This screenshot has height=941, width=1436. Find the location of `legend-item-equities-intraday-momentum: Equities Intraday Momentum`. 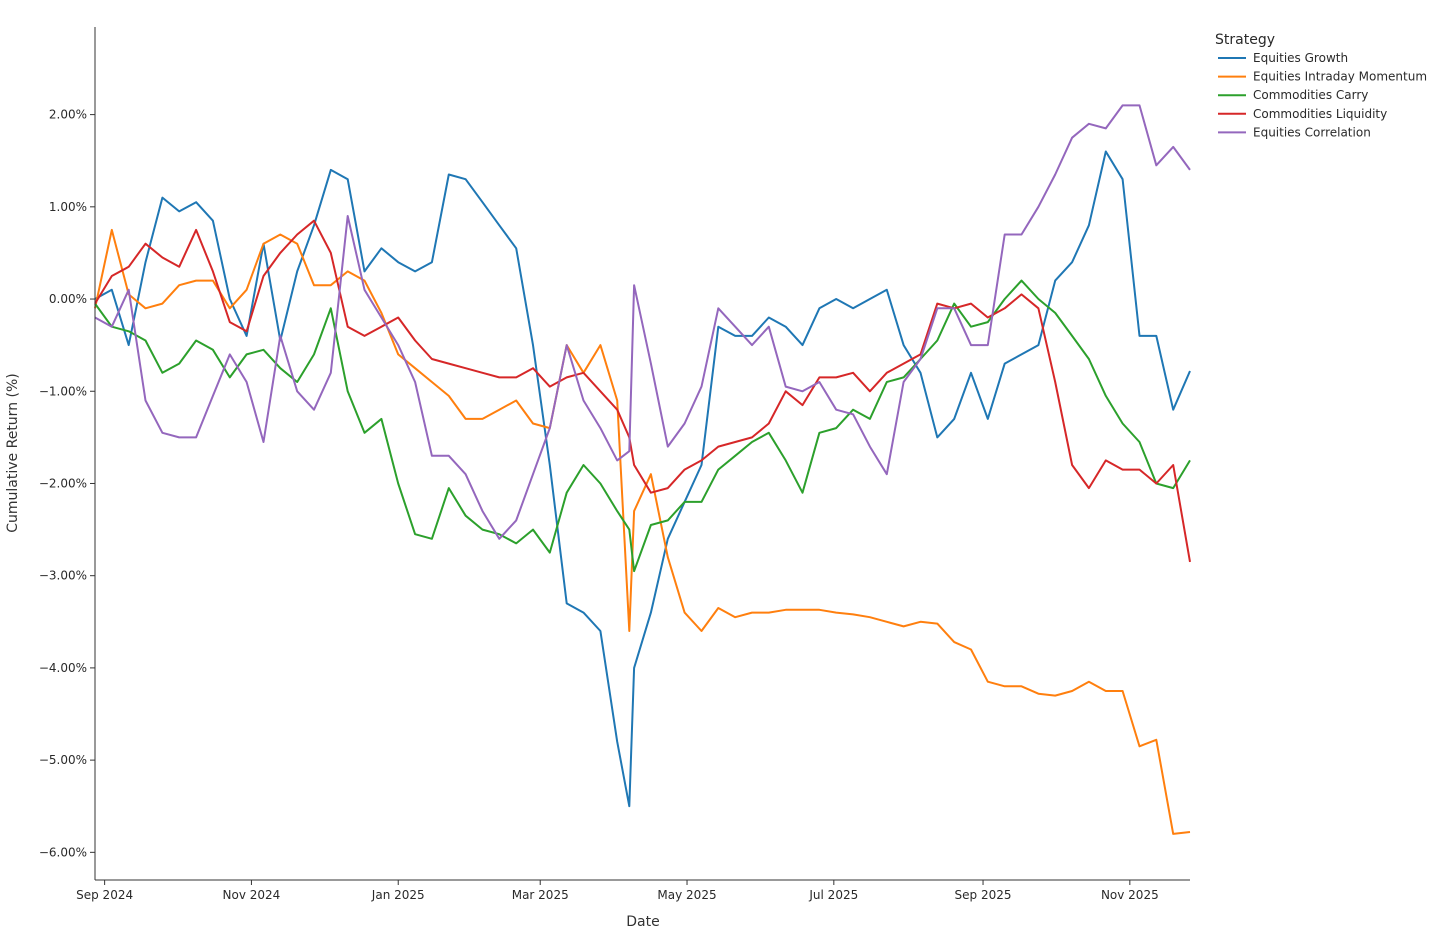

legend-item-equities-intraday-momentum: Equities Intraday Momentum is located at coordinates (1322, 77).